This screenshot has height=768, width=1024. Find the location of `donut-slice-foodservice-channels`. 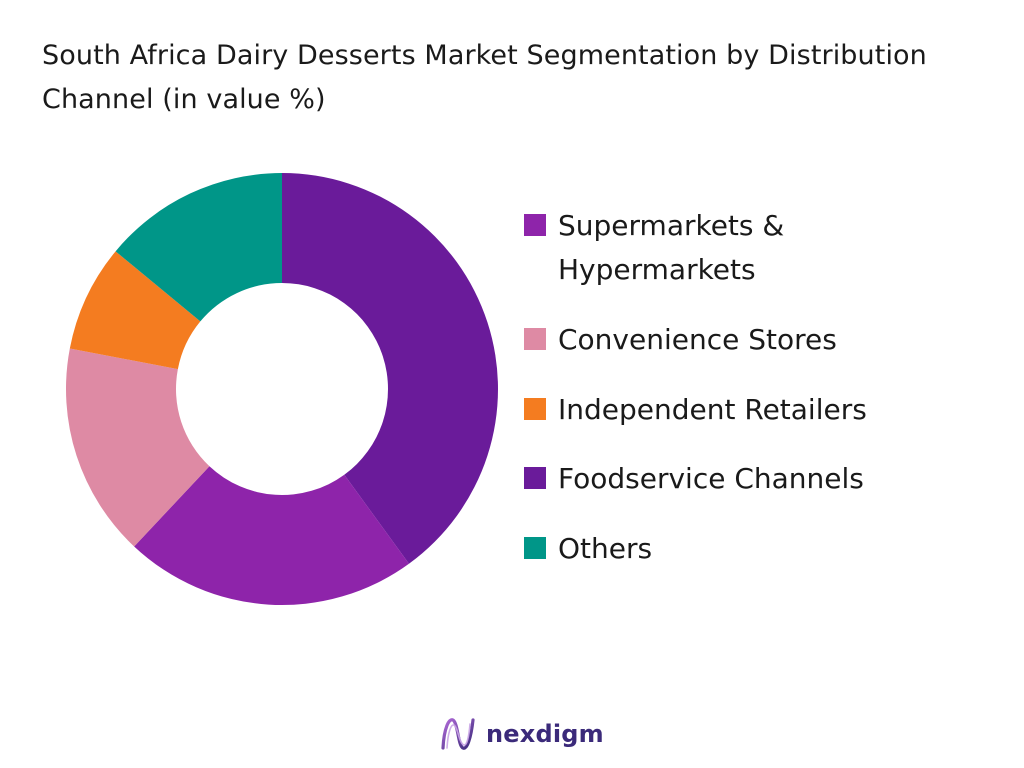

donut-slice-foodservice-channels is located at coordinates (135, 310).